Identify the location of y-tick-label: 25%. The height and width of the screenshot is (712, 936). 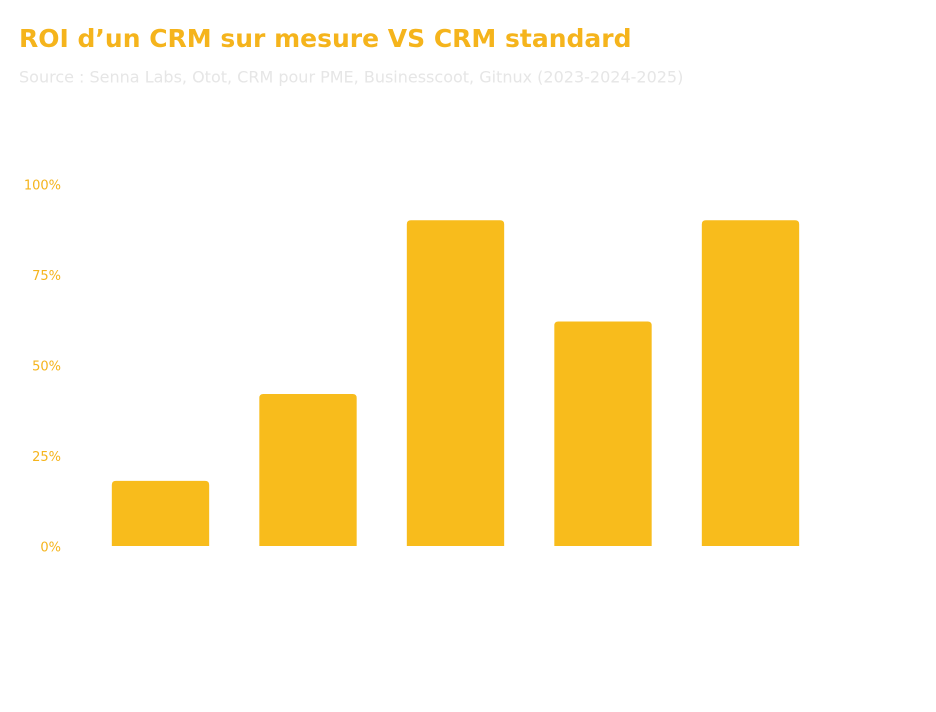
(46, 457).